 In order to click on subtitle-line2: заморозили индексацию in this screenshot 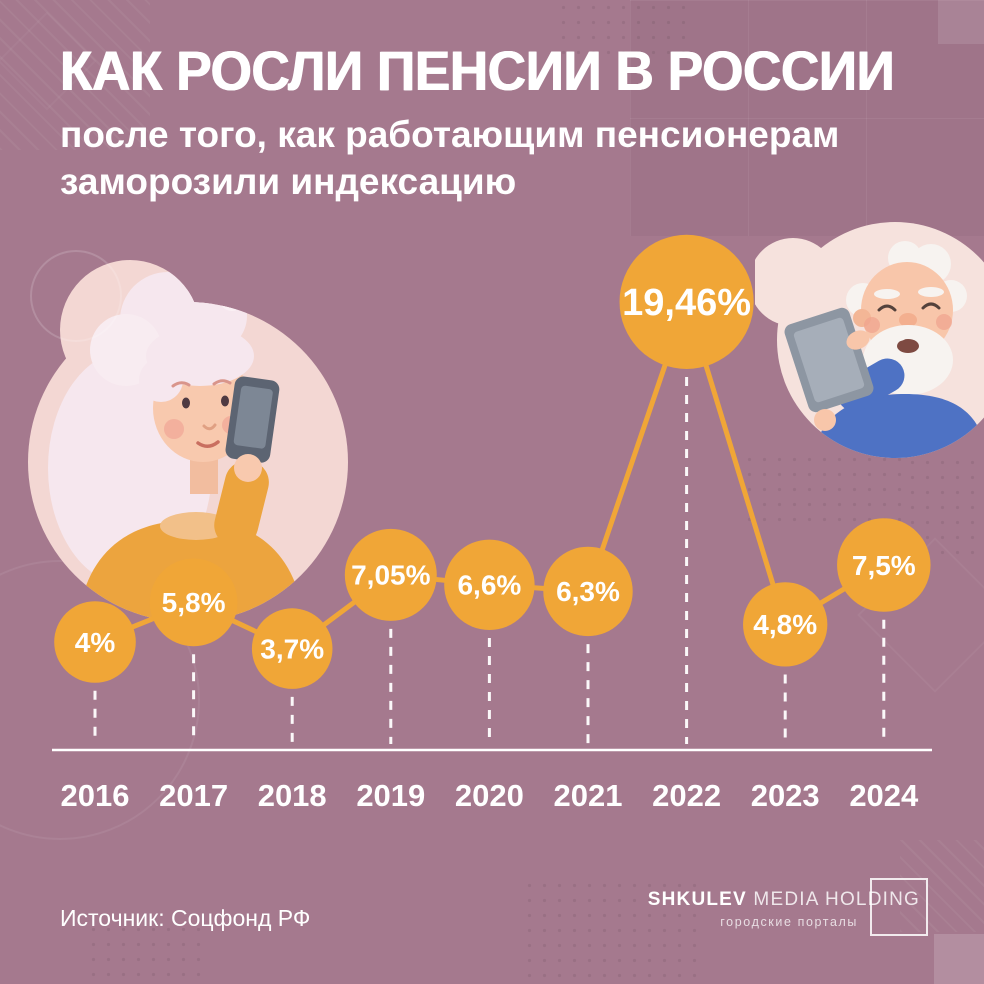, I will do `click(288, 182)`.